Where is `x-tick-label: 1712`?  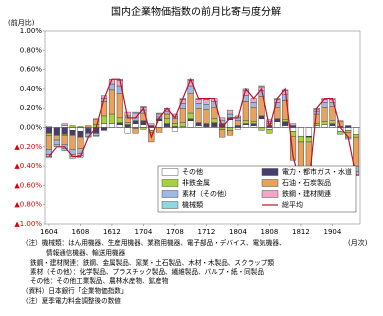
x-tick-label: 1712 is located at coordinates (207, 232).